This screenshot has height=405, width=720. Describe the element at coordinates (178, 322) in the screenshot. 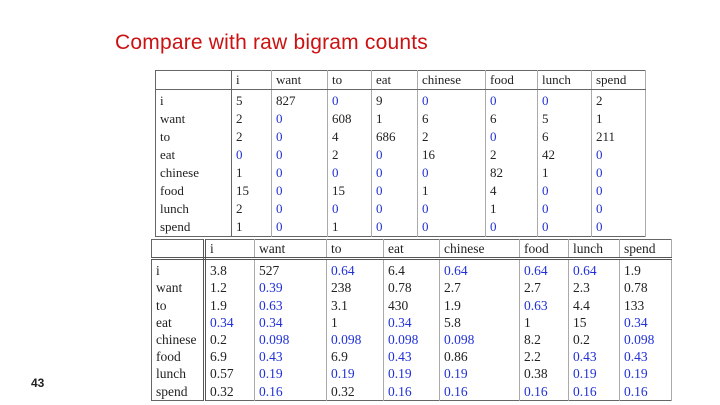

I see `row-label: eat` at that location.